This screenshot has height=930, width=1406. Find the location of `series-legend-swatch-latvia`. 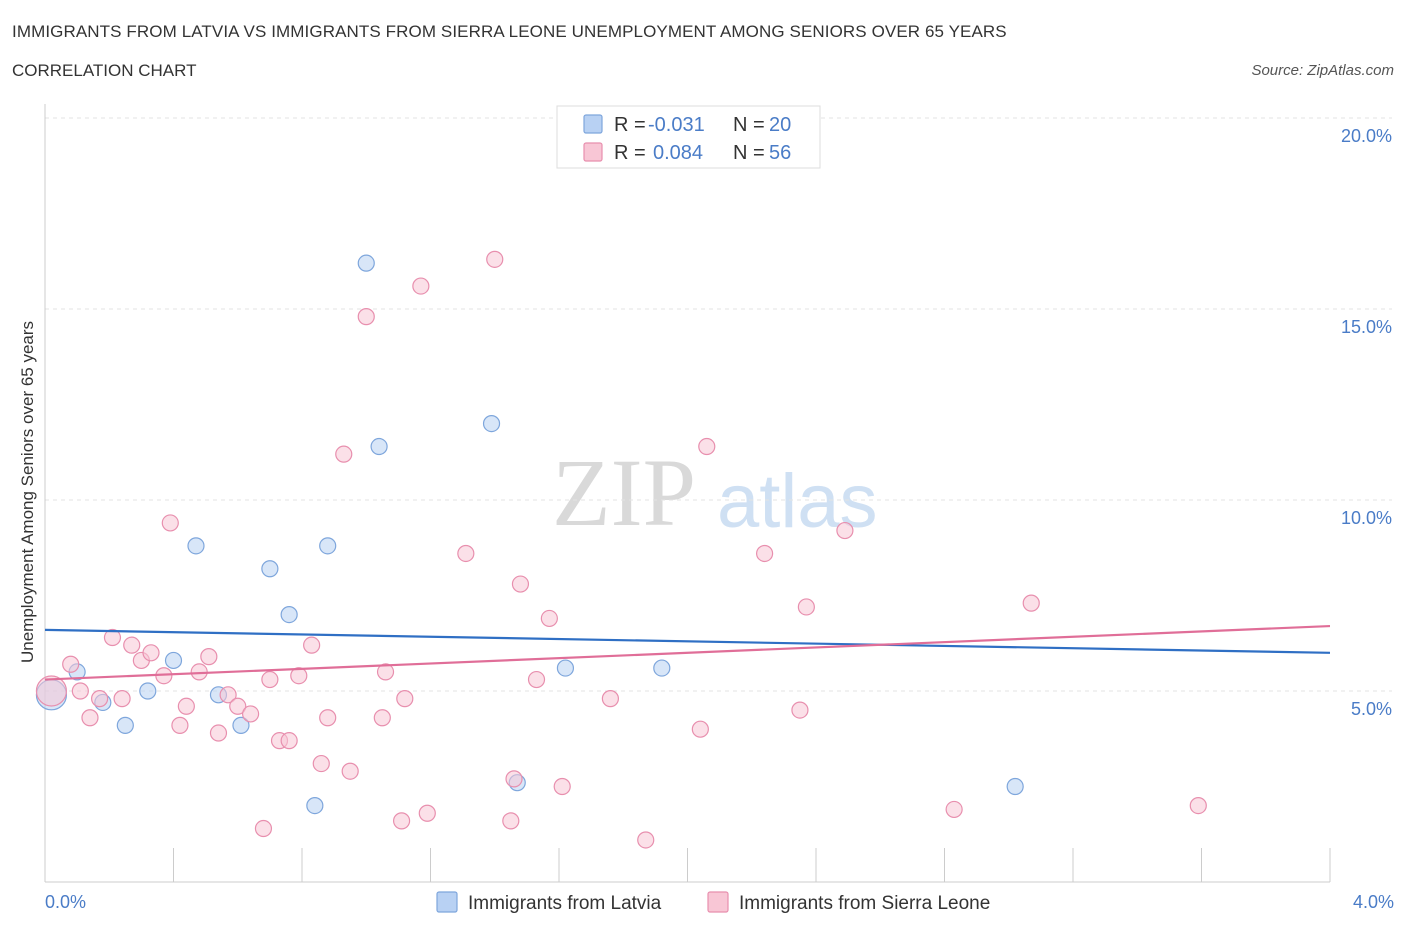

series-legend-swatch-latvia is located at coordinates (447, 902).